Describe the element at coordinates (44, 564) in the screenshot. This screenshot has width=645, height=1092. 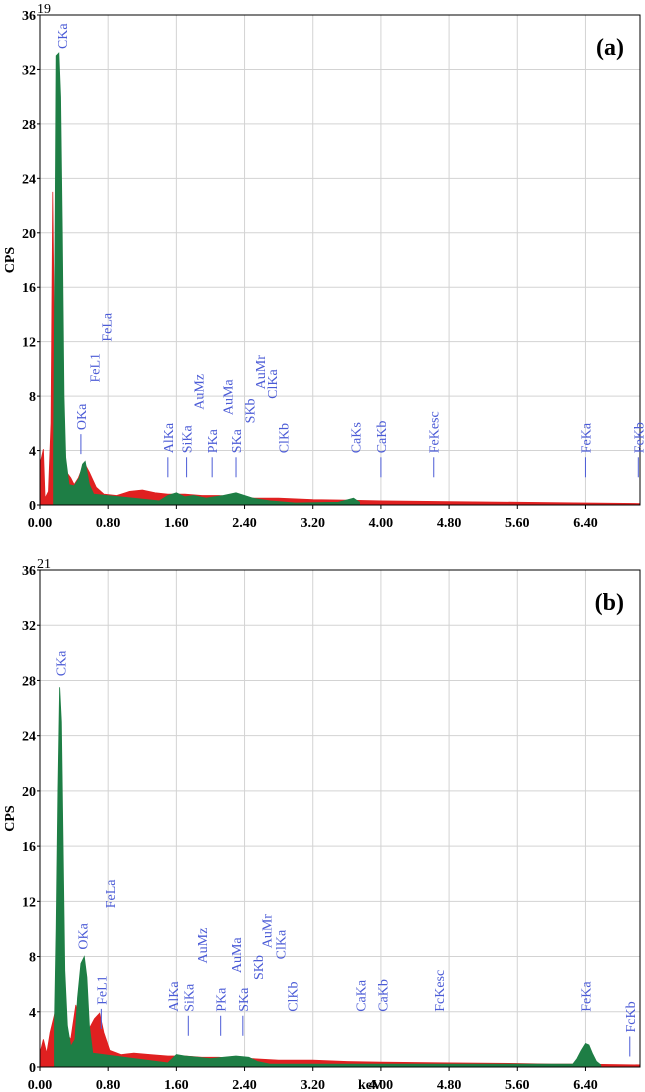
I see `max-counts-label: 21` at that location.